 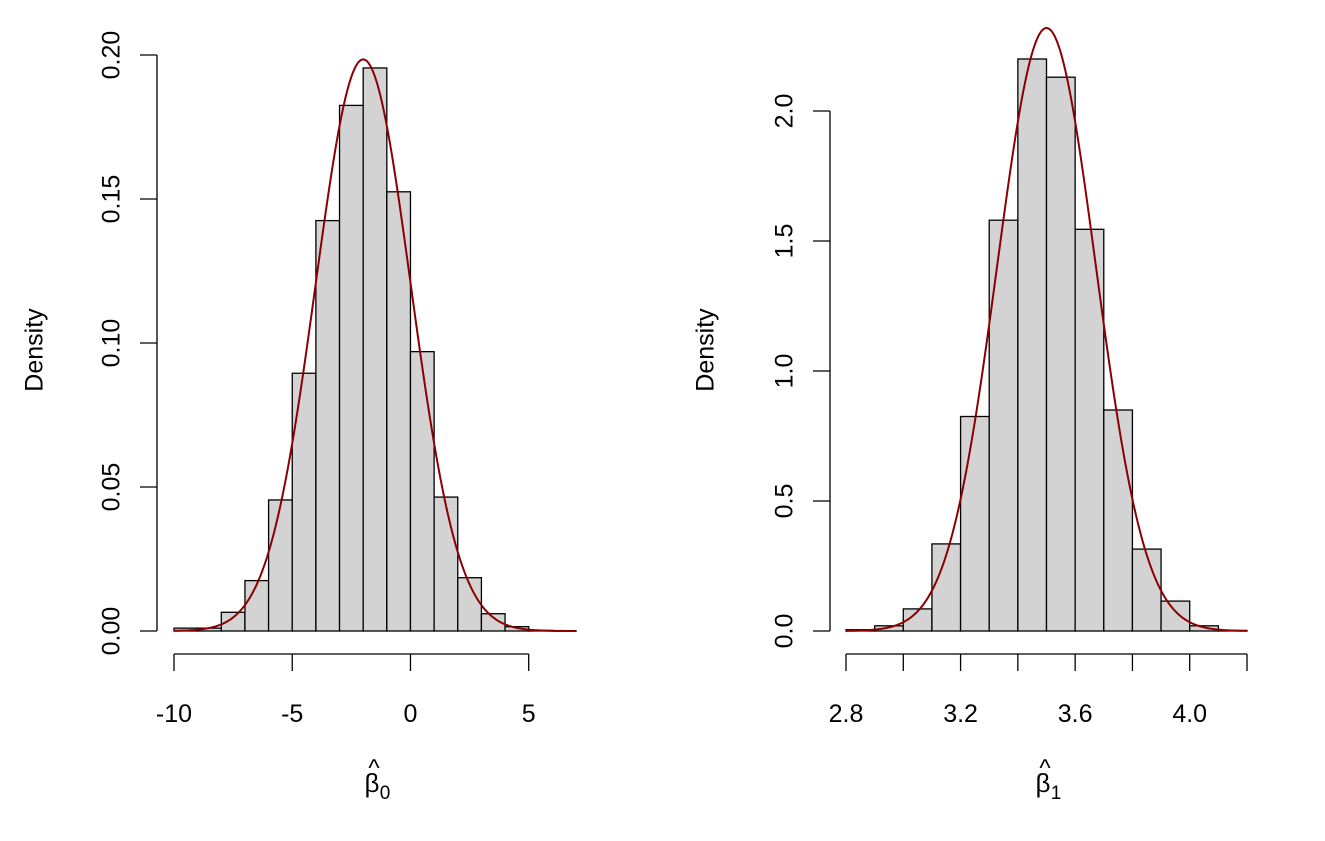 What do you see at coordinates (174, 714) in the screenshot?
I see `x-tick-label: -10` at bounding box center [174, 714].